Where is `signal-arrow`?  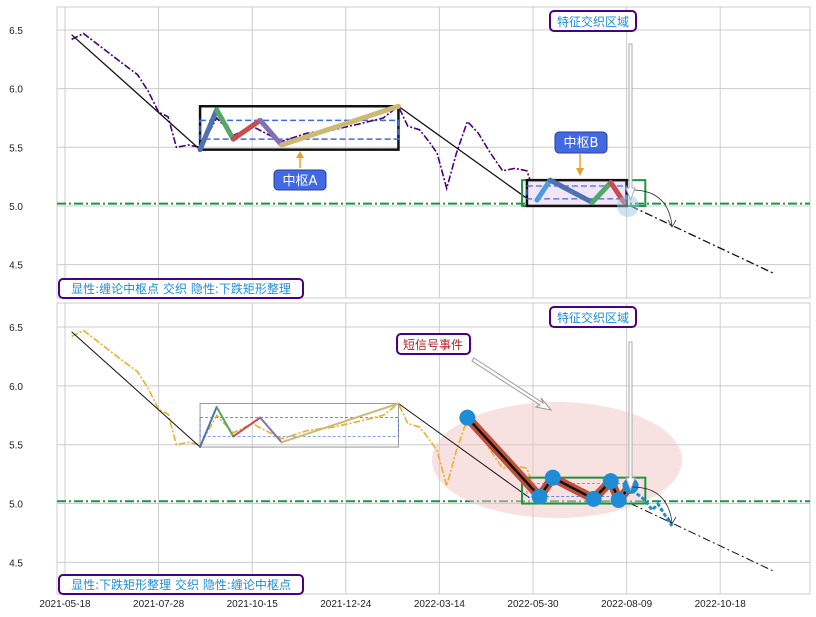
signal-arrow is located at coordinates (512, 384).